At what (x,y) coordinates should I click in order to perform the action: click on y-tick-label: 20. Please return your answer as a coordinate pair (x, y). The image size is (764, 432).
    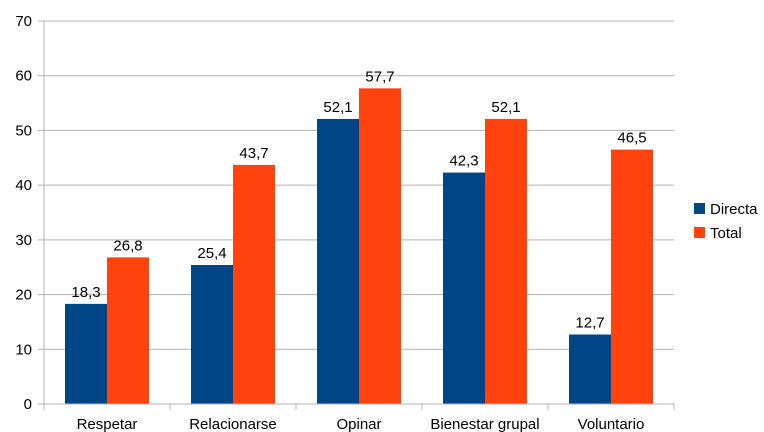
    Looking at the image, I should click on (23, 295).